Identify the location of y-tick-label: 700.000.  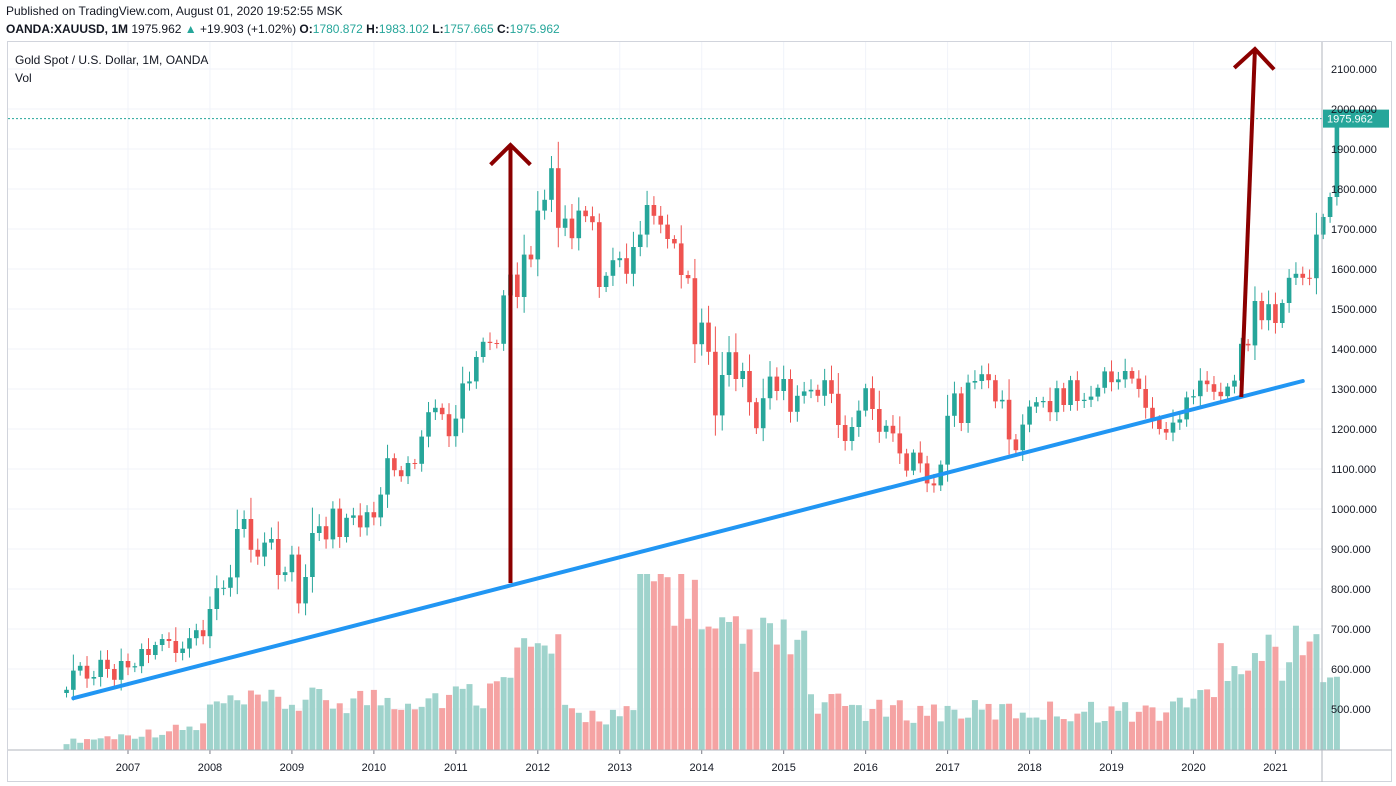
(1351, 630).